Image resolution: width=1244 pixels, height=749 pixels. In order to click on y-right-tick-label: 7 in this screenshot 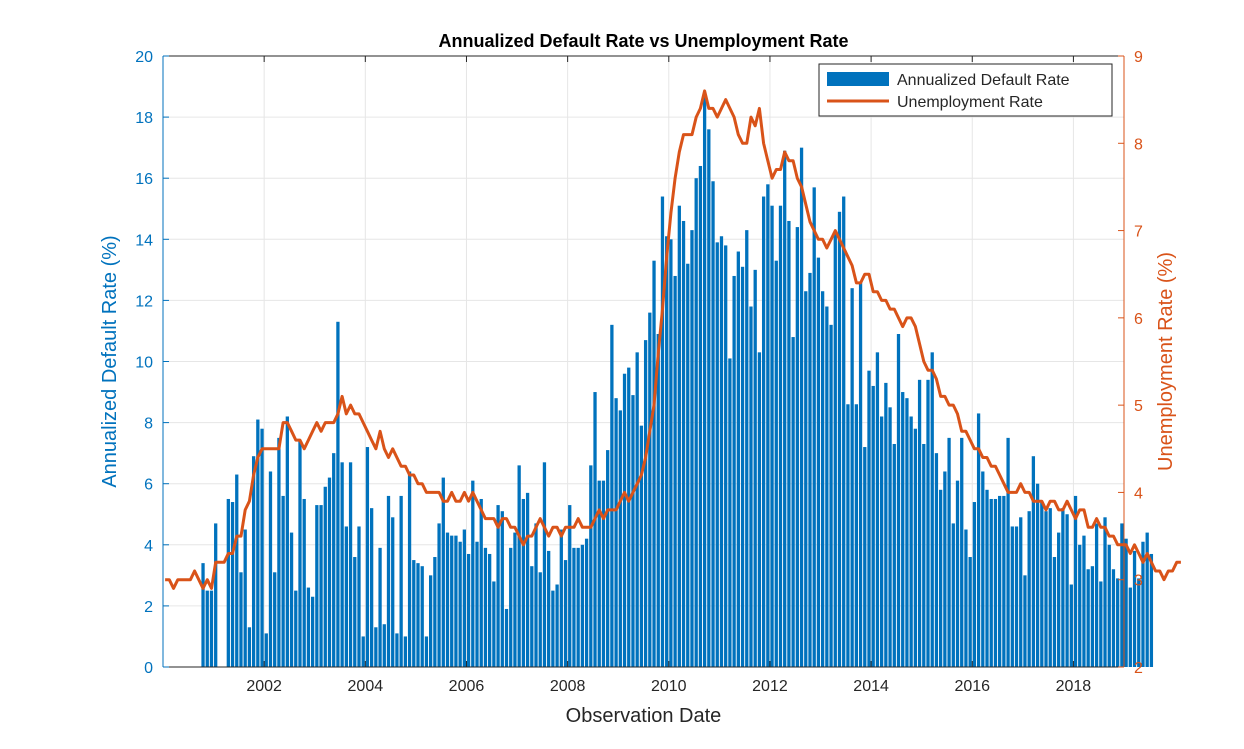, I will do `click(1138, 232)`.